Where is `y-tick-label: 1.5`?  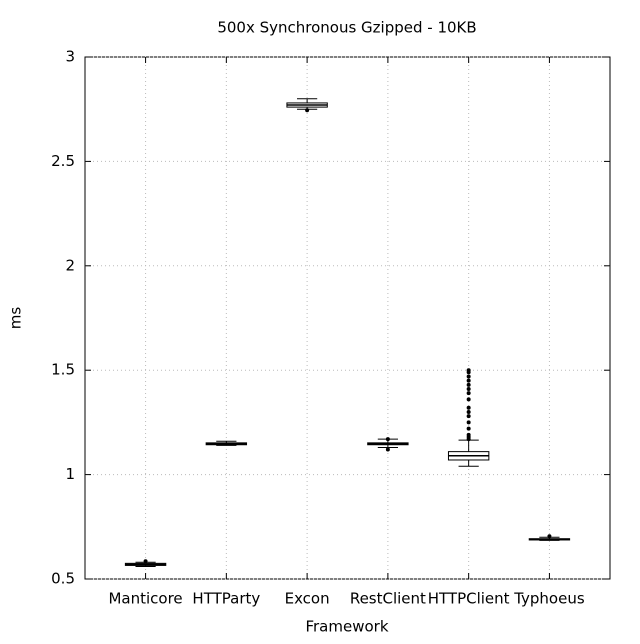
y-tick-label: 1.5 is located at coordinates (63, 370).